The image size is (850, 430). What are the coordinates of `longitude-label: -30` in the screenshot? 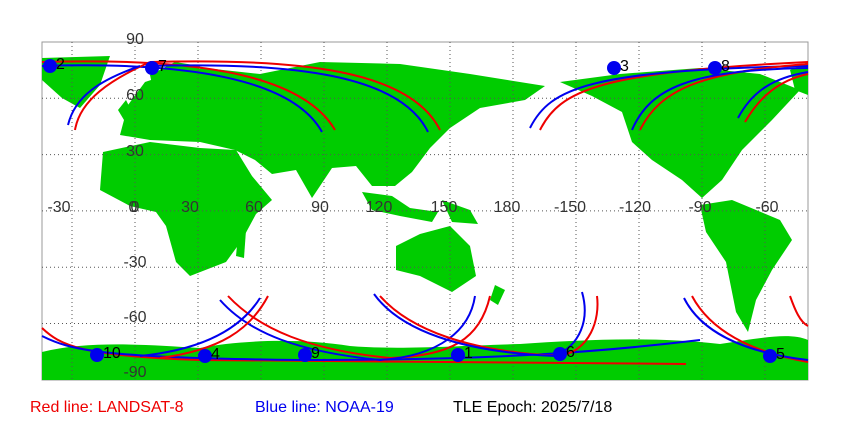 It's located at (58, 207).